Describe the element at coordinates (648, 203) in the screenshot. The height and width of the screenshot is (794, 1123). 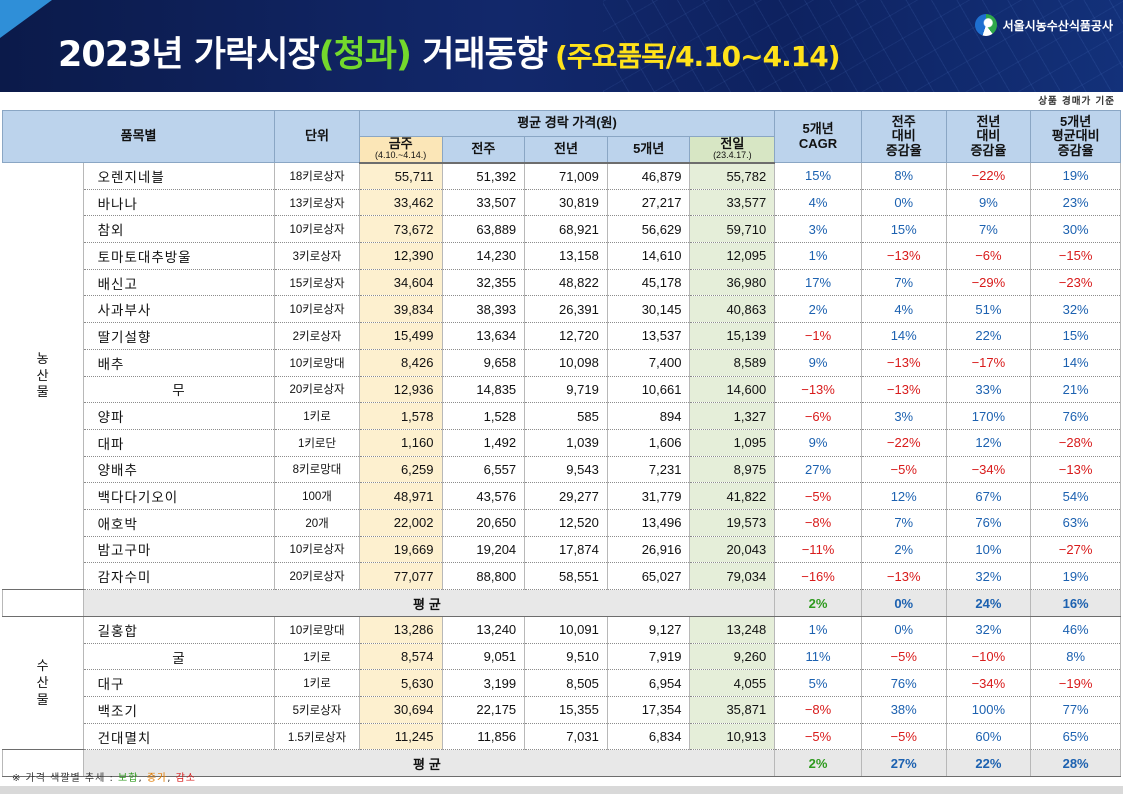
I see `price-five-year: 27,217` at that location.